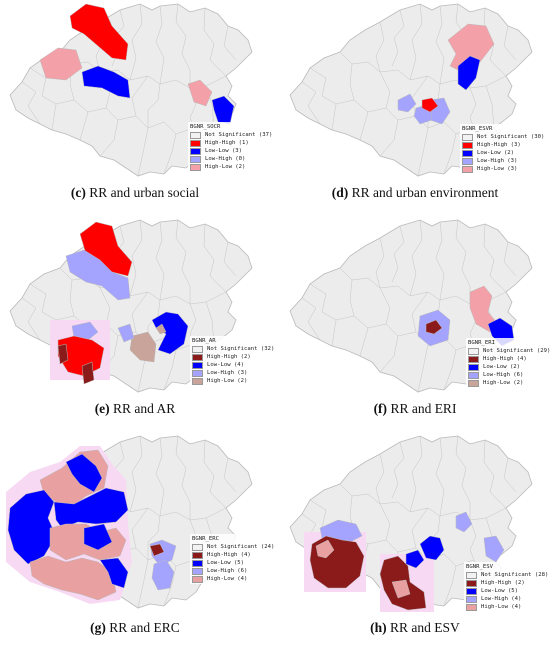 The width and height of the screenshot is (550, 648). Describe the element at coordinates (496, 153) in the screenshot. I see `legend-label: Low-Low (2)` at that location.